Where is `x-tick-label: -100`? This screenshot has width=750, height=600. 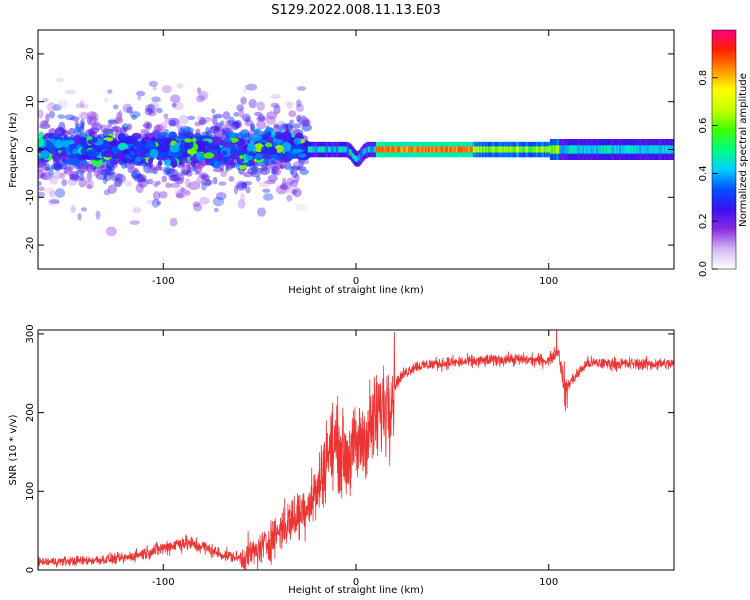 x-tick-label: -100 is located at coordinates (163, 281).